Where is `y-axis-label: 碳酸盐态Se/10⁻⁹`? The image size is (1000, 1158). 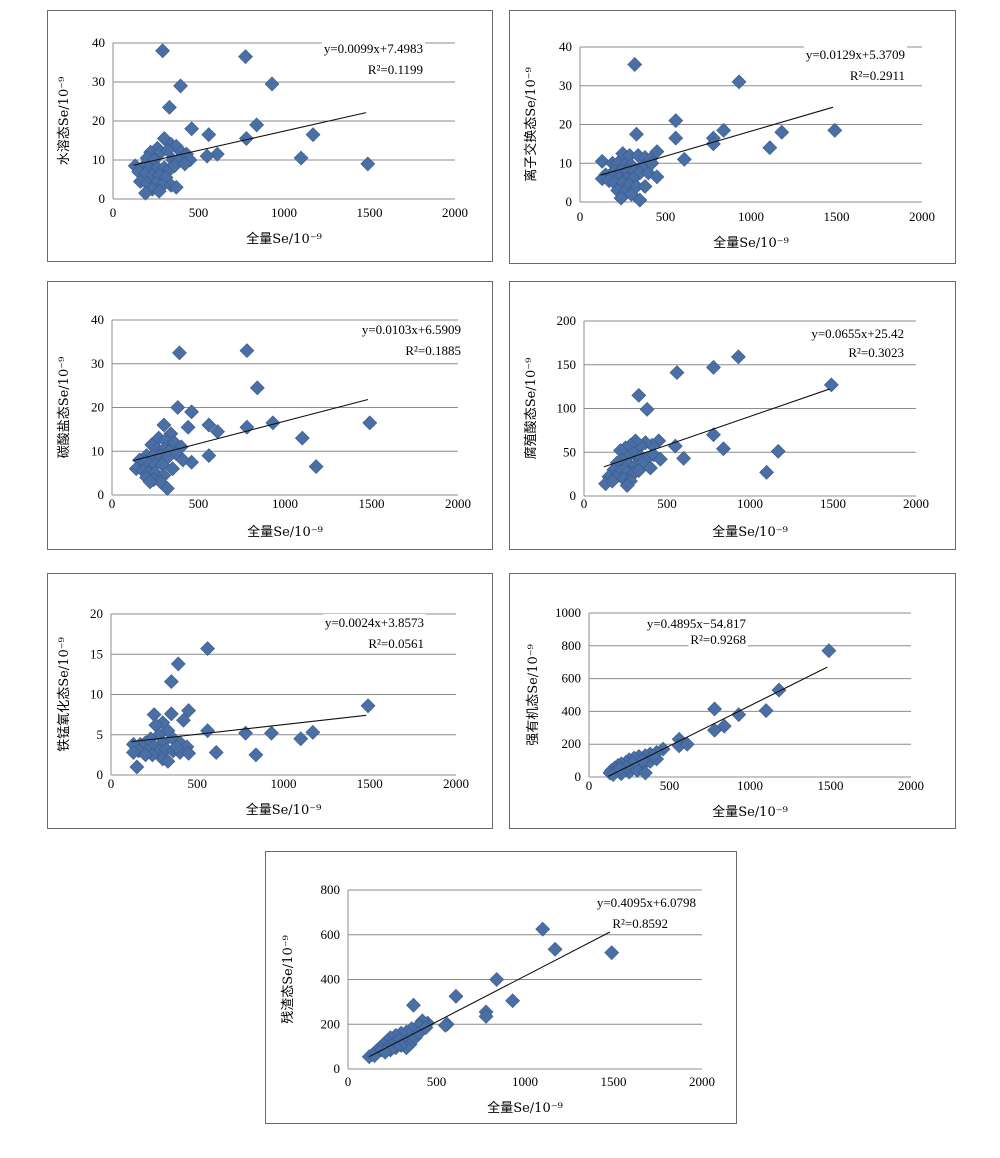 y-axis-label: 碳酸盐态Se/10⁻⁹ is located at coordinates (64, 408).